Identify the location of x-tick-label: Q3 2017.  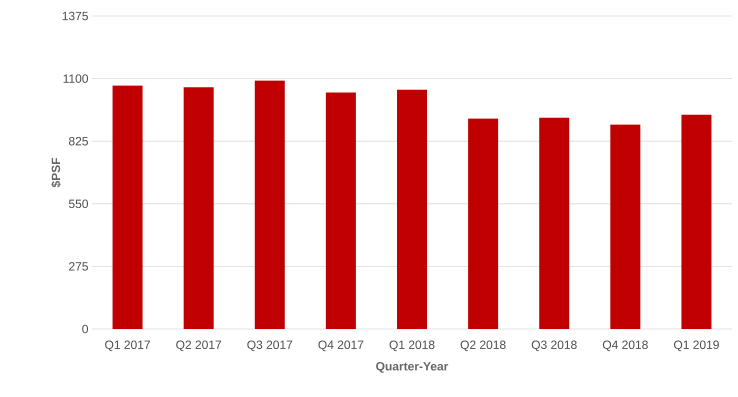
(269, 346).